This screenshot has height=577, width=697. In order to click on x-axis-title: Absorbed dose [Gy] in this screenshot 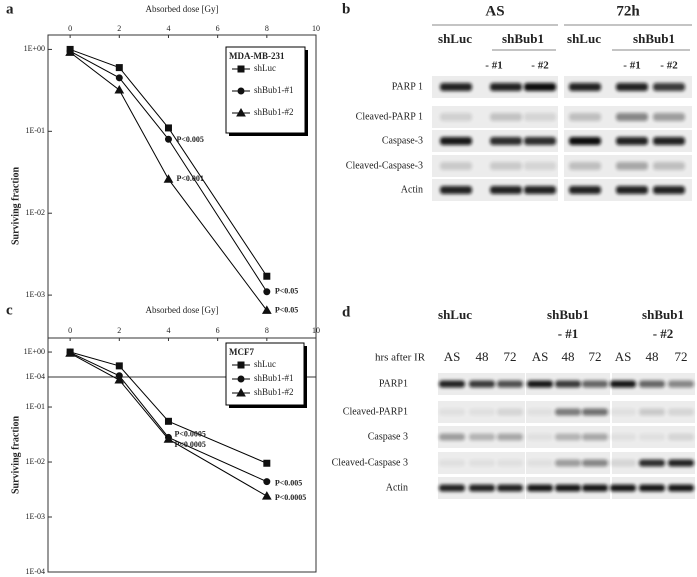, I will do `click(182, 9)`.